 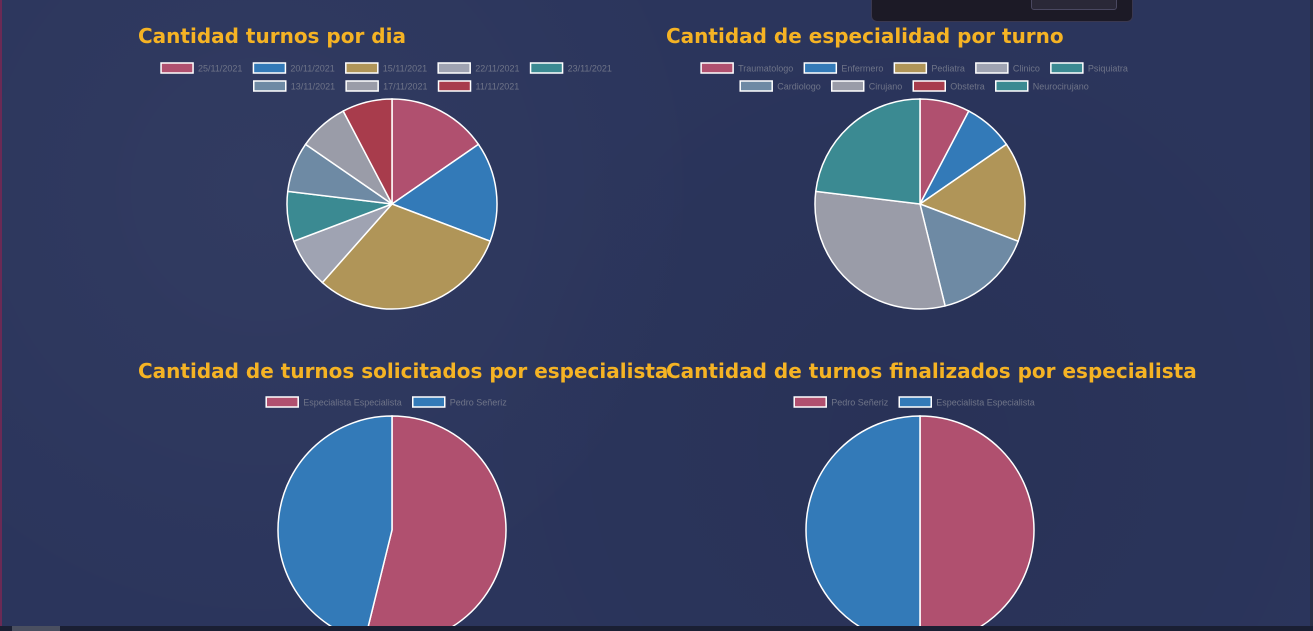 I want to click on legend-label: 25/11/2021, so click(x=220, y=69).